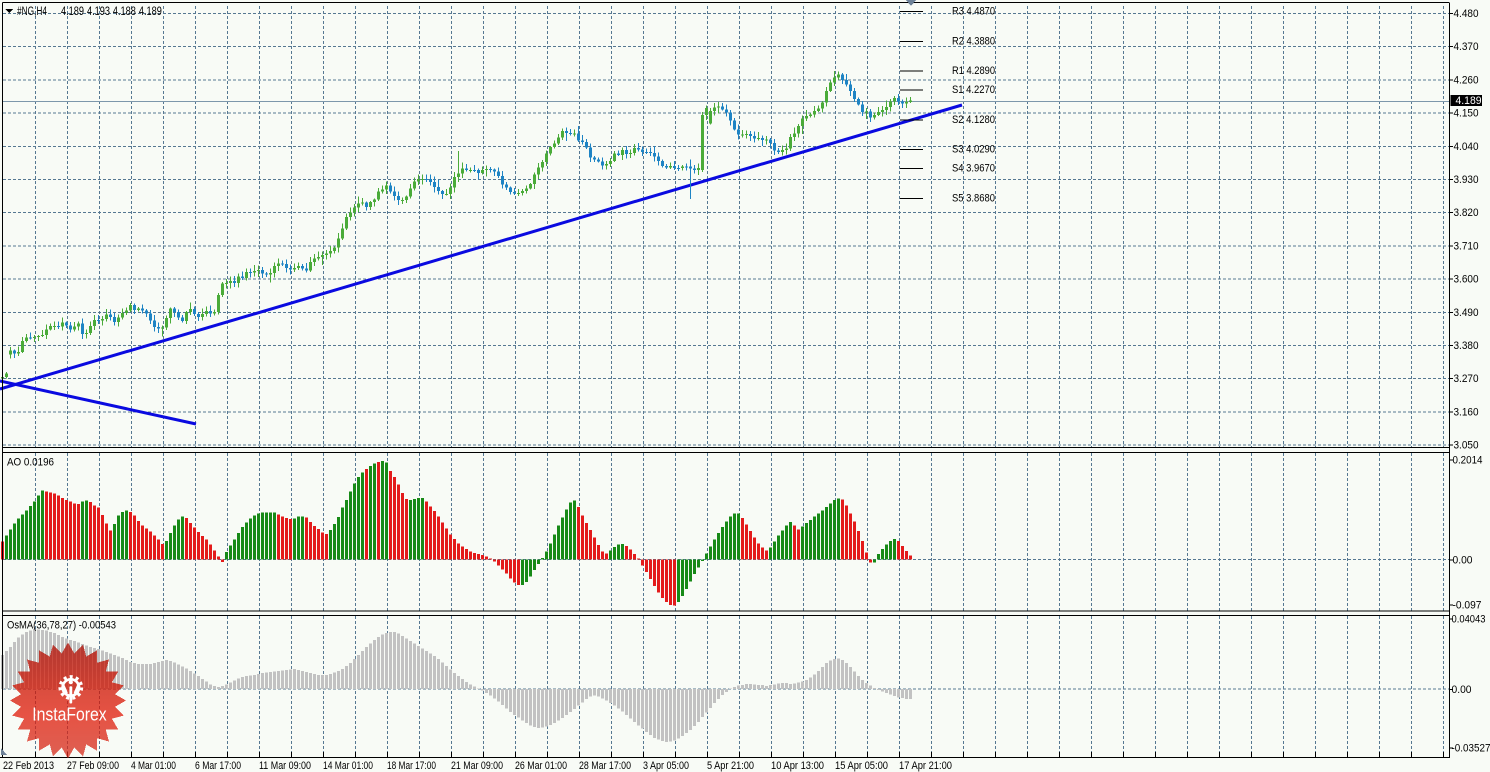 The height and width of the screenshot is (772, 1490). Describe the element at coordinates (477, 766) in the screenshot. I see `svg-text: 21 Mar 09:00` at that location.